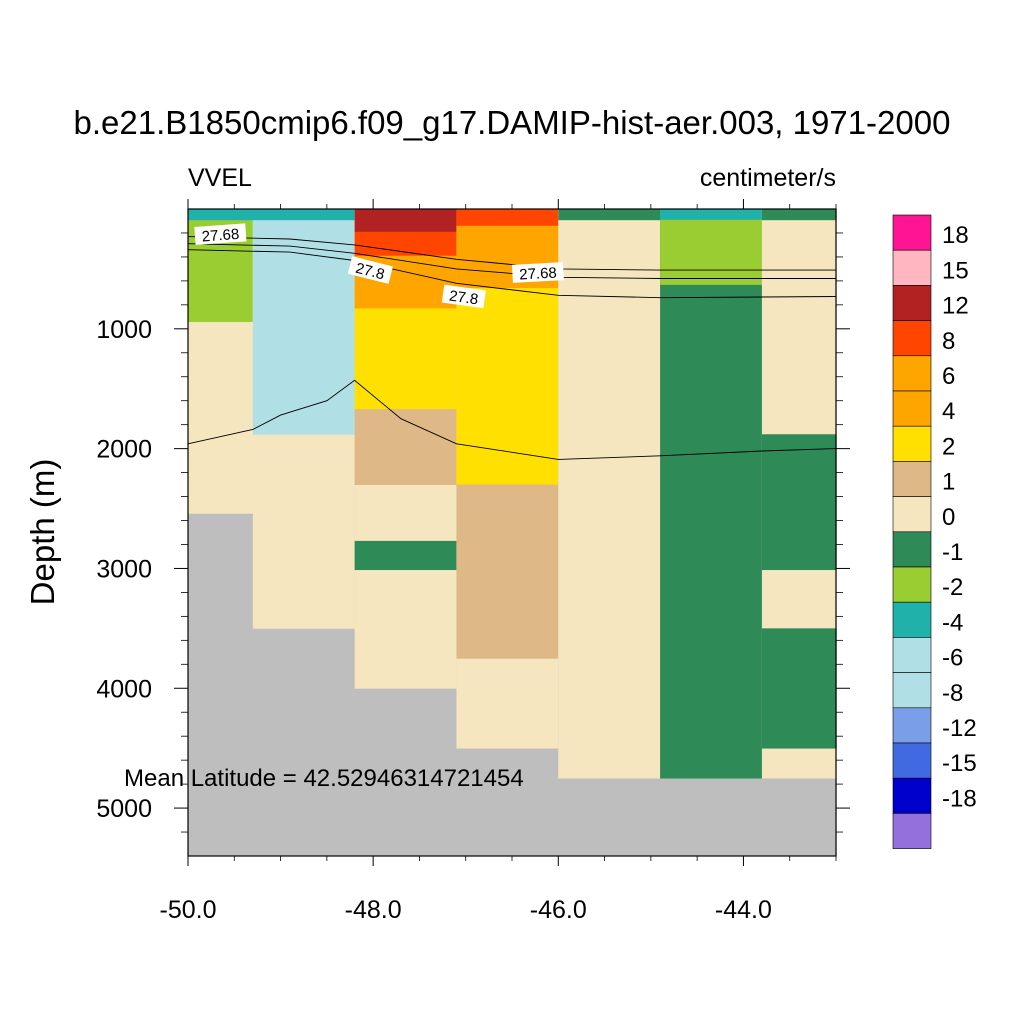  What do you see at coordinates (948, 446) in the screenshot?
I see `colorbar-label: 2` at bounding box center [948, 446].